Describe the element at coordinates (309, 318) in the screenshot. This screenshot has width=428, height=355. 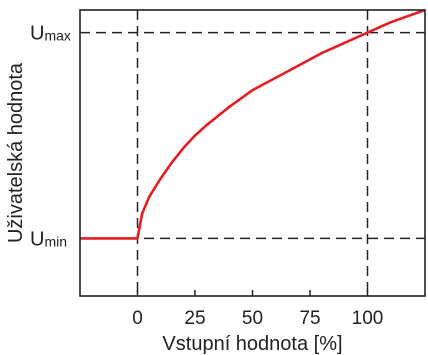
I see `x-tick-label: 75` at that location.